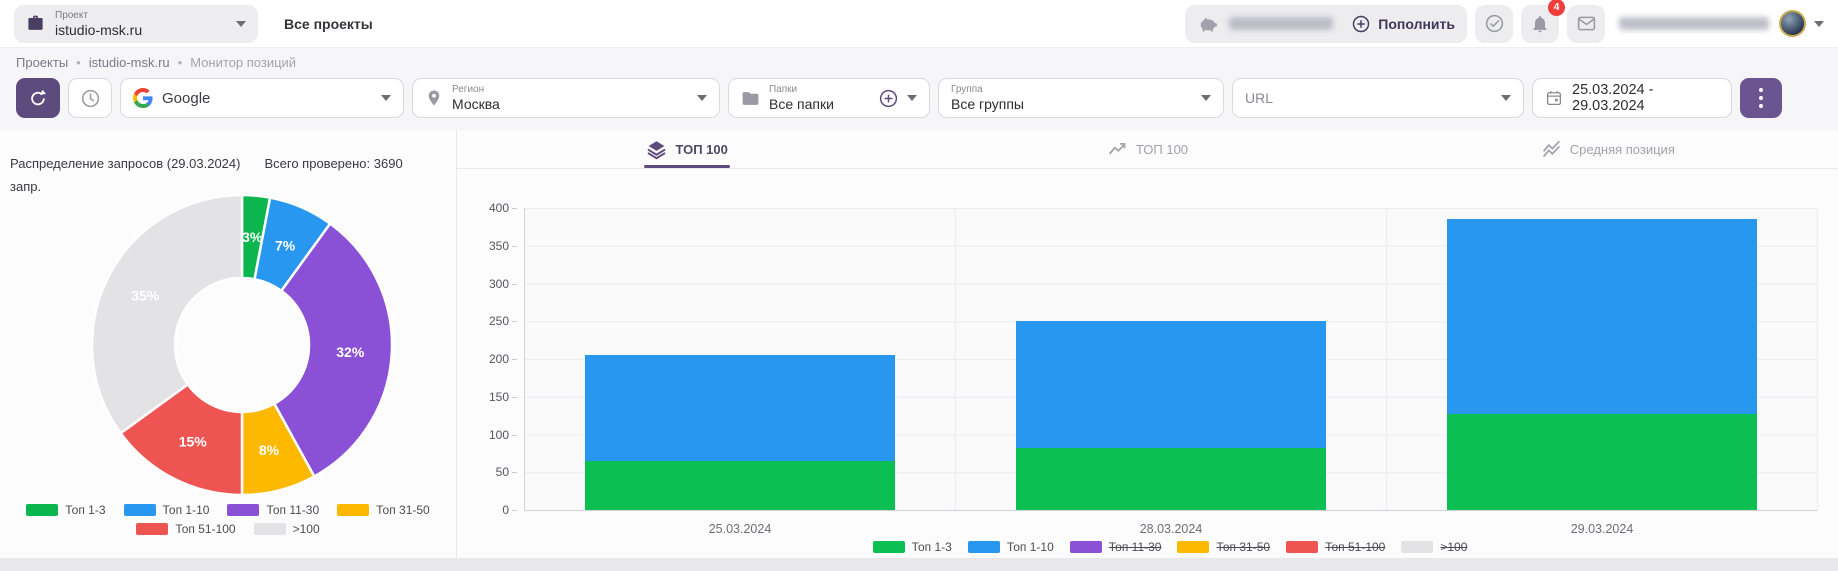  Describe the element at coordinates (434, 98) in the screenshot. I see `location-pin-icon` at that location.